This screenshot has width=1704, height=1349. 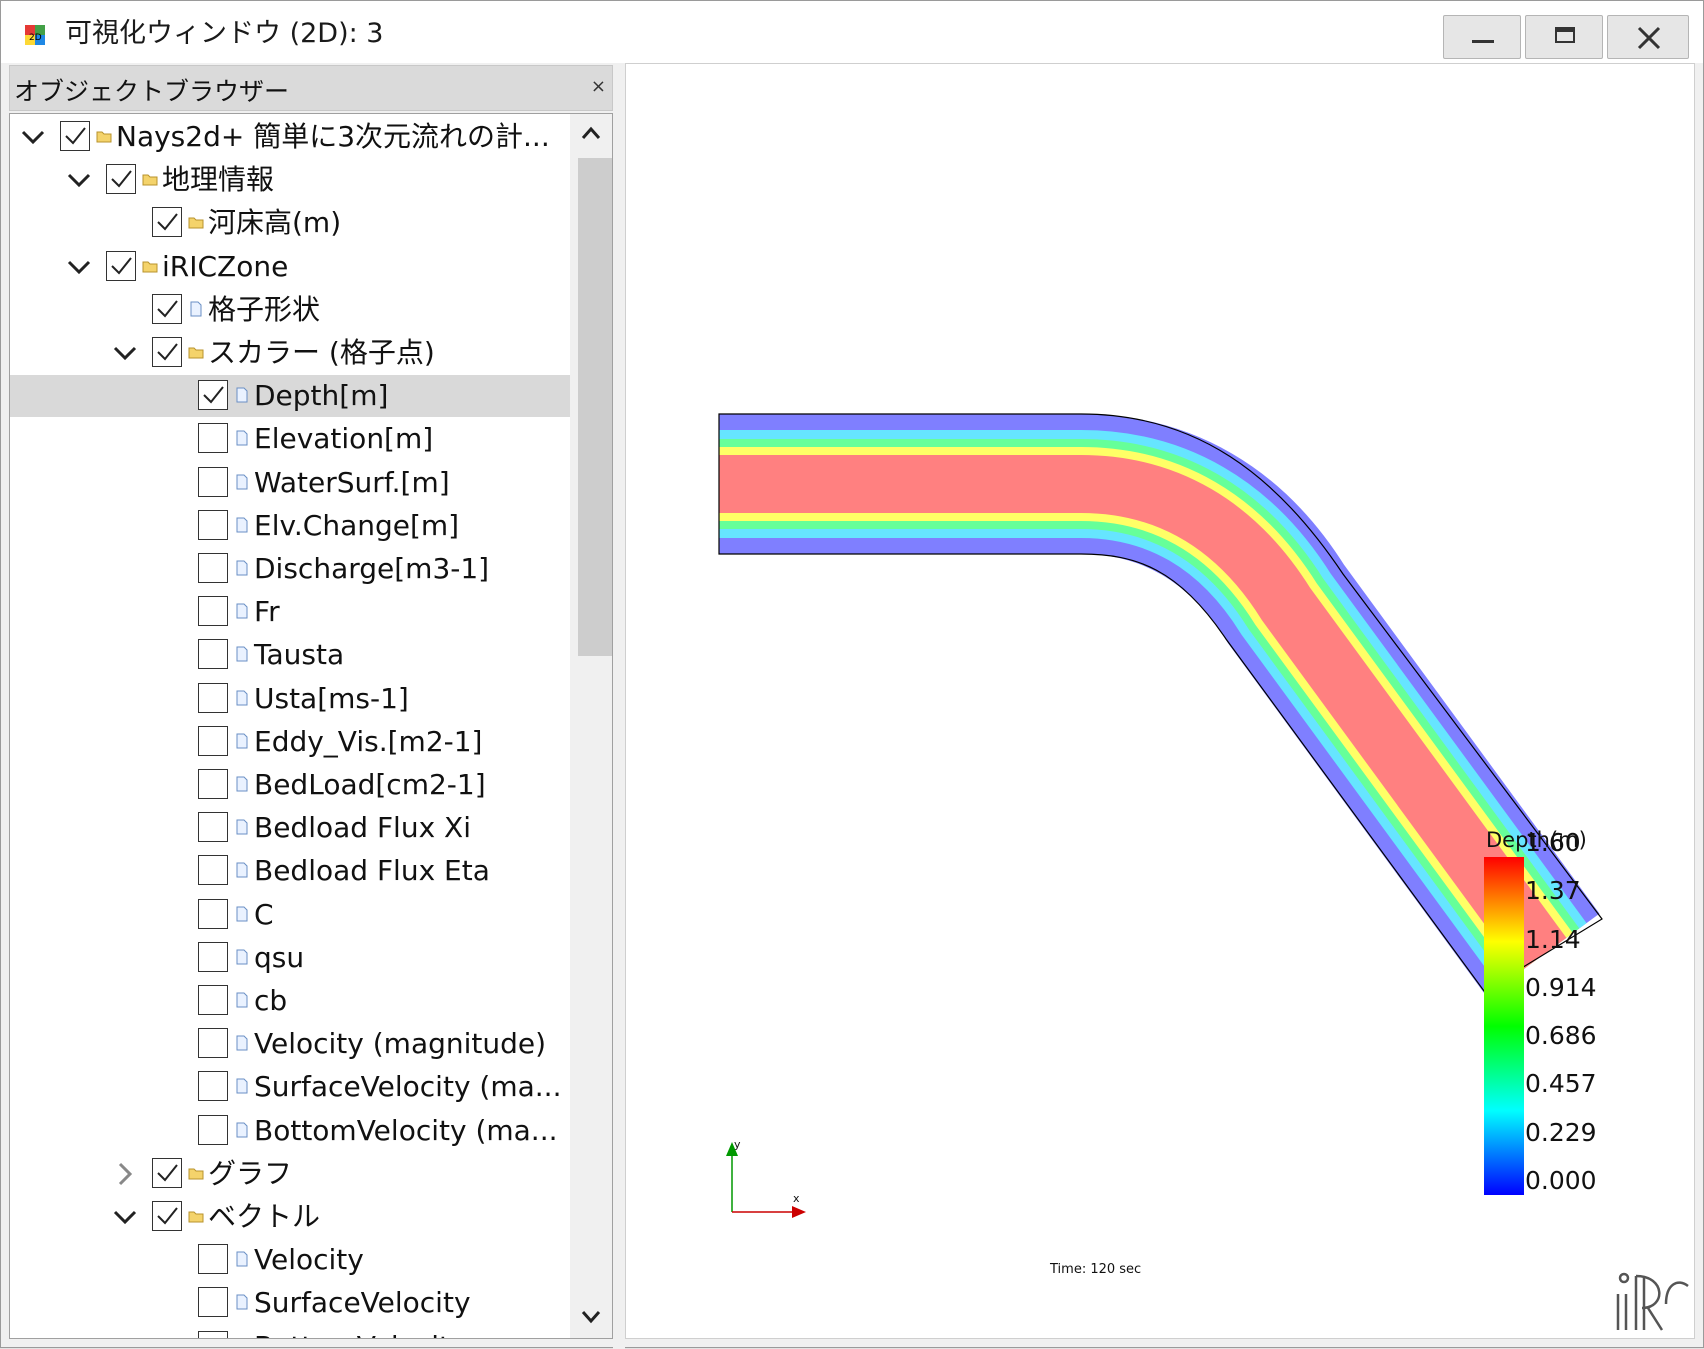 What do you see at coordinates (290, 828) in the screenshot?
I see `tree-item: Bedload Flux Xi` at bounding box center [290, 828].